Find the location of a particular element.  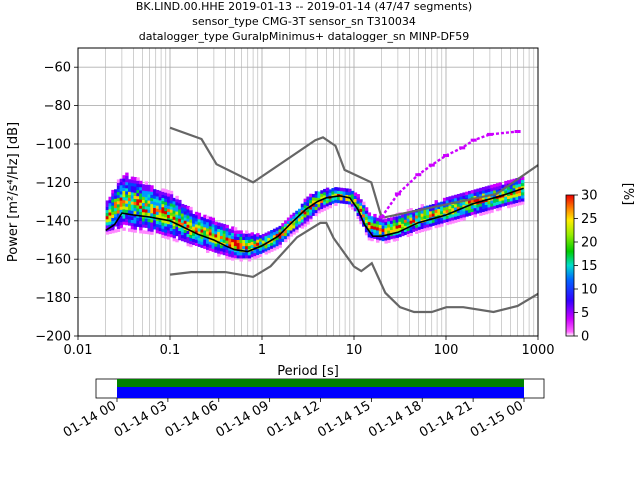

y-tick-label: −120 is located at coordinates (53, 183).